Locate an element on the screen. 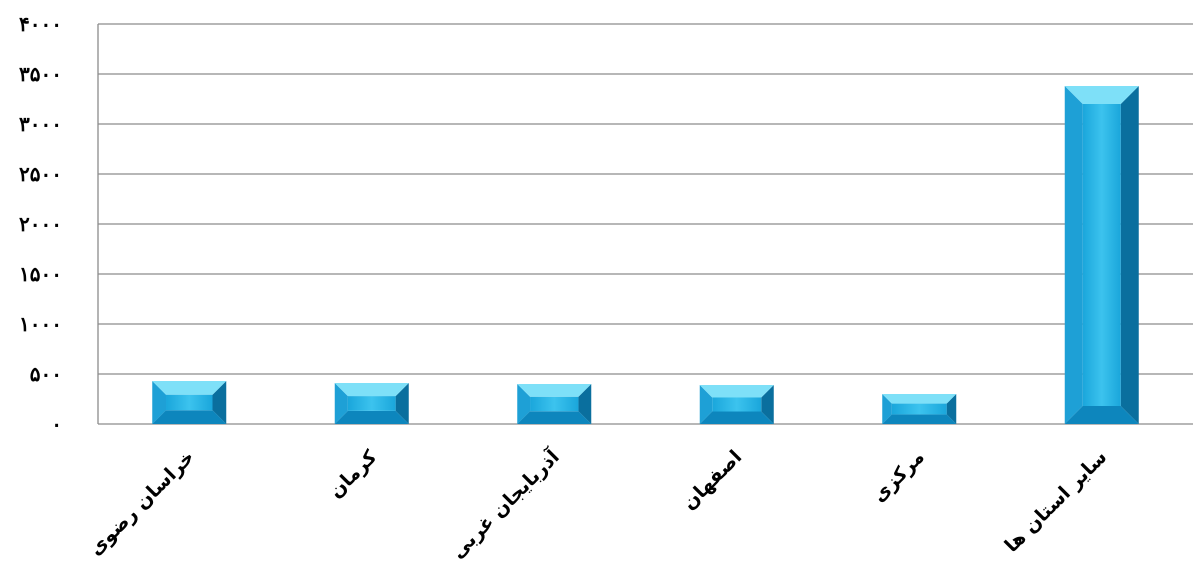 The width and height of the screenshot is (1193, 576). y-tick-label: ۰ is located at coordinates (56, 424).